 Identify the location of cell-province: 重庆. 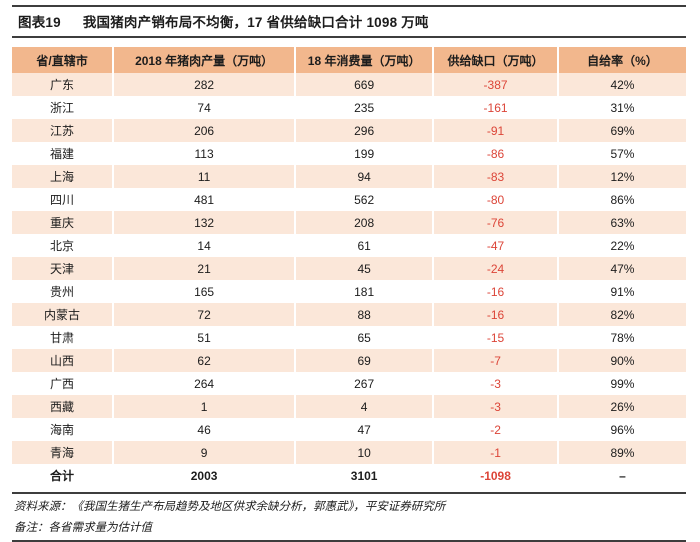
(63, 222).